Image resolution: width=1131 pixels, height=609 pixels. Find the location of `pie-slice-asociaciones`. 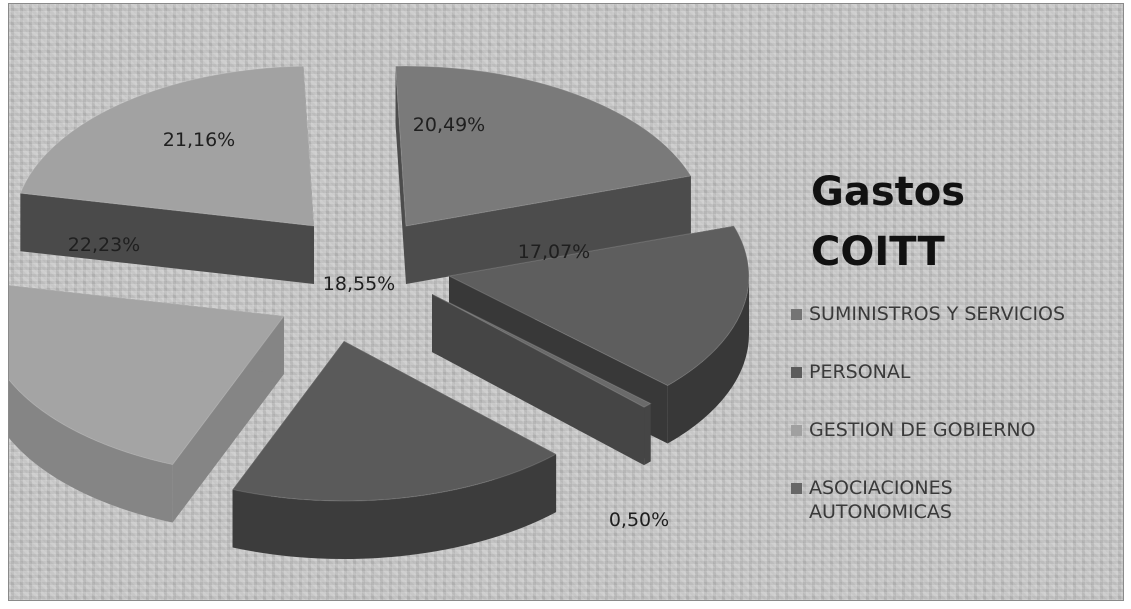

pie-slice-asociaciones is located at coordinates (541, 379).